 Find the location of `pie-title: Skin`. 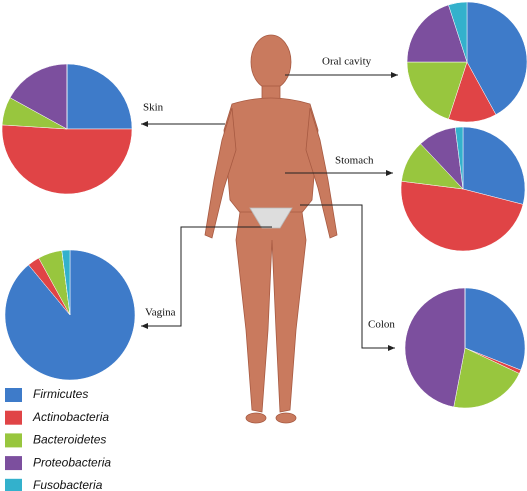

pie-title: Skin is located at coordinates (153, 108).